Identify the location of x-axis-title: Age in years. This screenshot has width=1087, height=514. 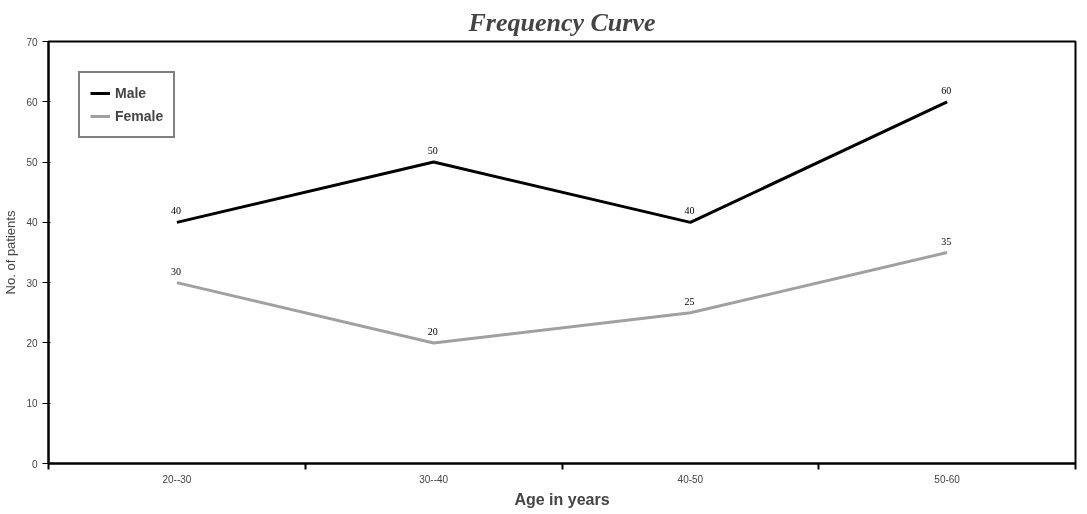
(562, 499).